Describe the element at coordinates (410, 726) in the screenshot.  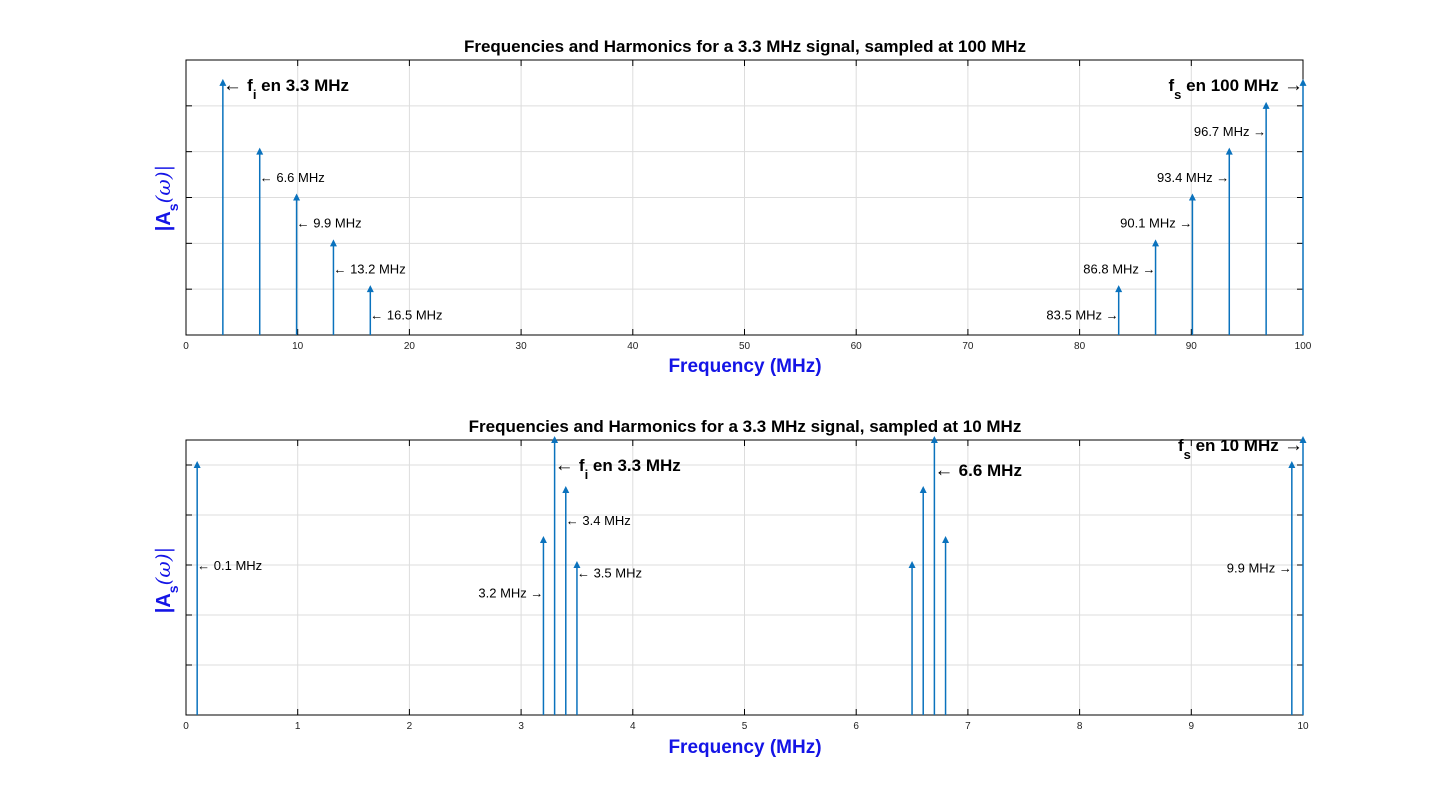
I see `x-tick-label: 2` at that location.